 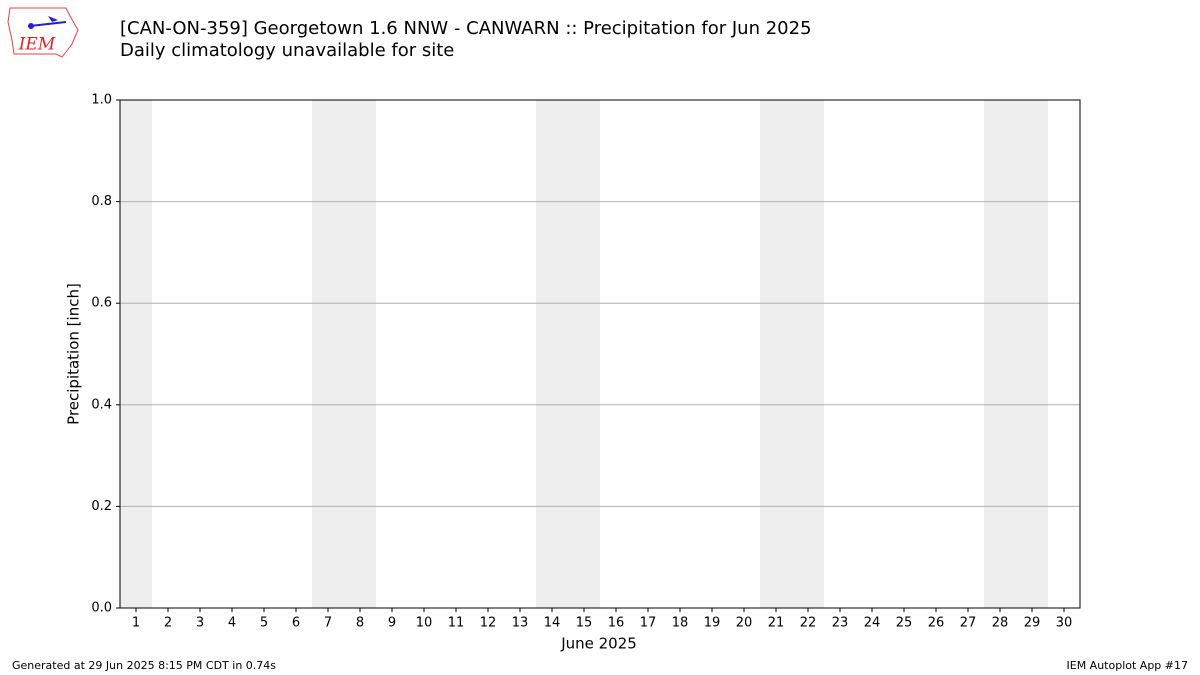 I want to click on x-tick-label: 13, so click(x=520, y=623).